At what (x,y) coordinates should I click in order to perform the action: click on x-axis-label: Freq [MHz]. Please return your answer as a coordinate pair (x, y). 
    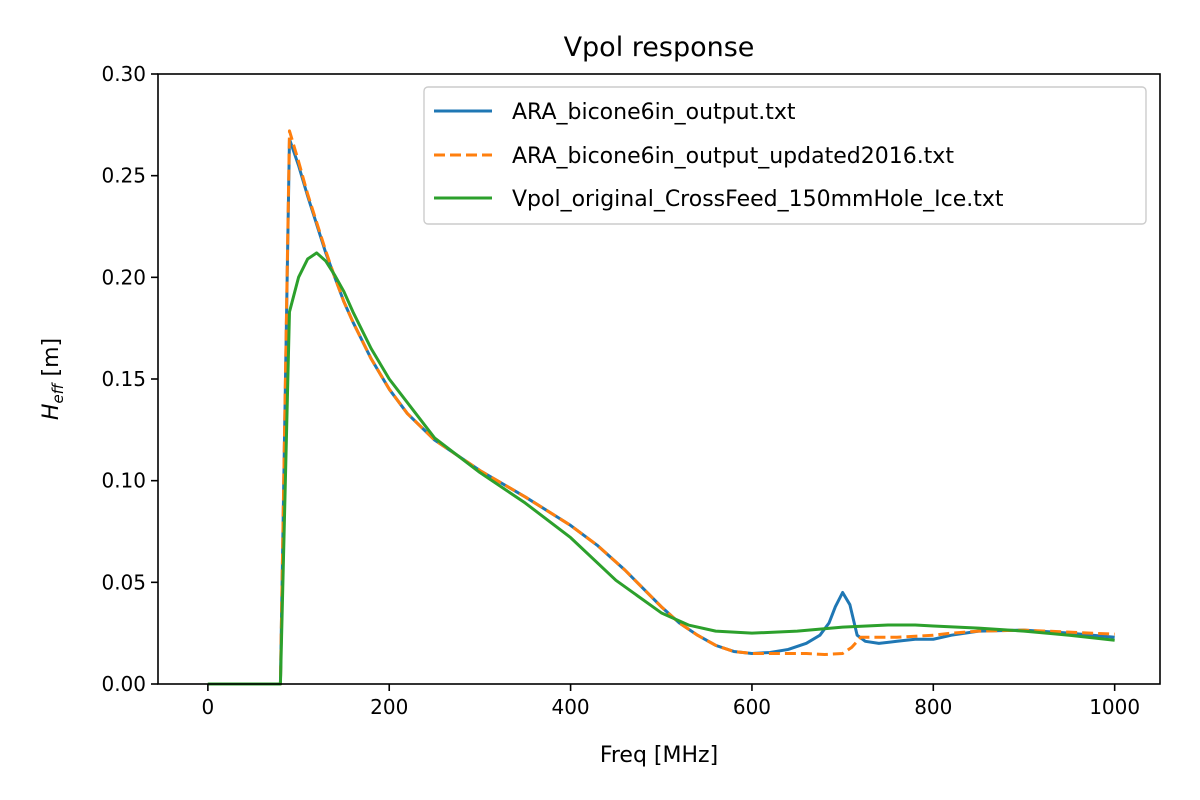
    Looking at the image, I should click on (659, 755).